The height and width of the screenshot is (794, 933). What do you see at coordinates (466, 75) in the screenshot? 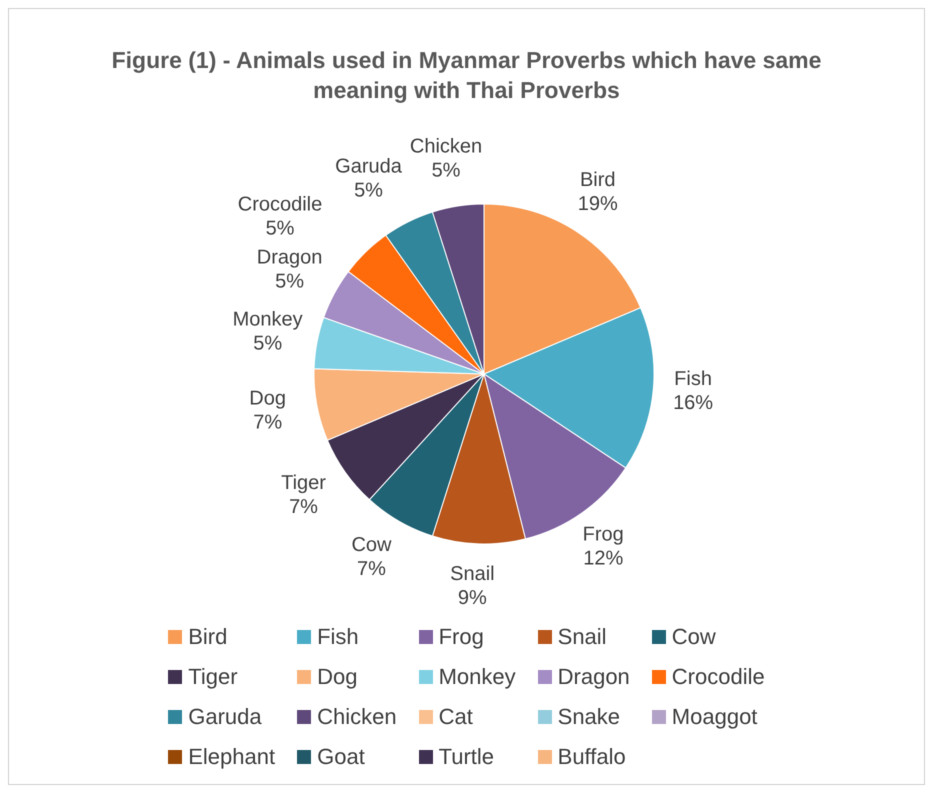
I see `chart-title: Figure (1) - Animals used in Myanmar Proverbs which have same meaning with Thai Proverbs` at bounding box center [466, 75].